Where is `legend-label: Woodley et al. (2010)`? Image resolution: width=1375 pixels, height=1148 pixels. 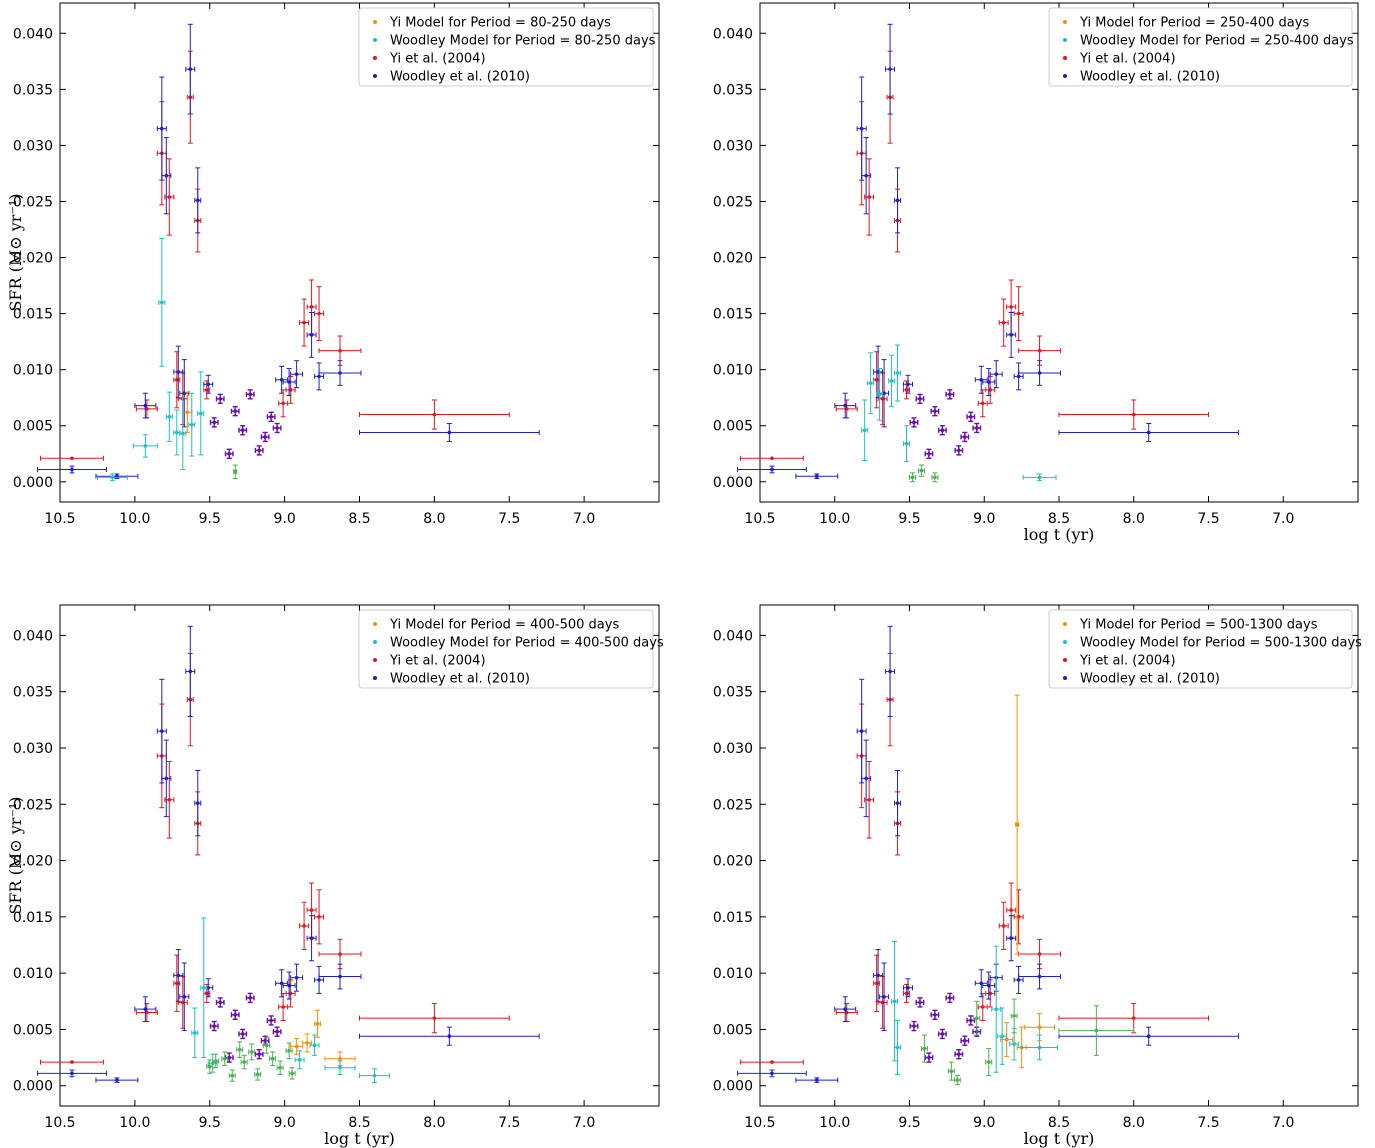
legend-label: Woodley et al. (2010) is located at coordinates (1150, 77).